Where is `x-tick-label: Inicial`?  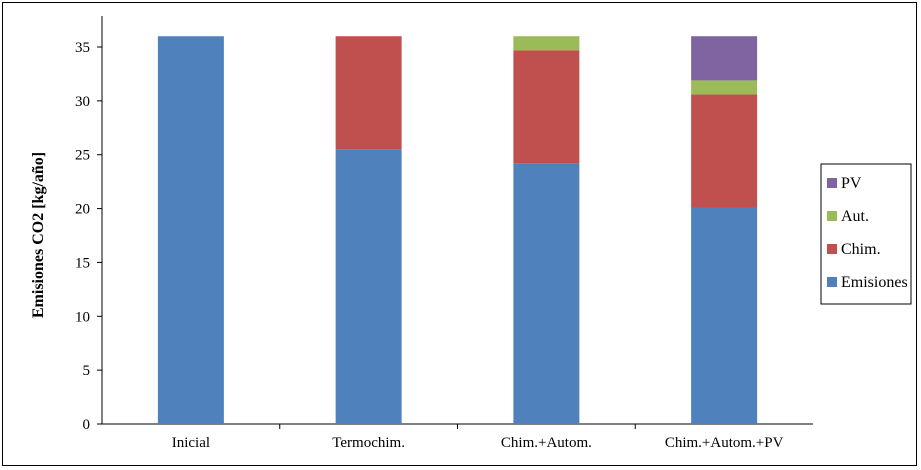
x-tick-label: Inicial is located at coordinates (191, 443).